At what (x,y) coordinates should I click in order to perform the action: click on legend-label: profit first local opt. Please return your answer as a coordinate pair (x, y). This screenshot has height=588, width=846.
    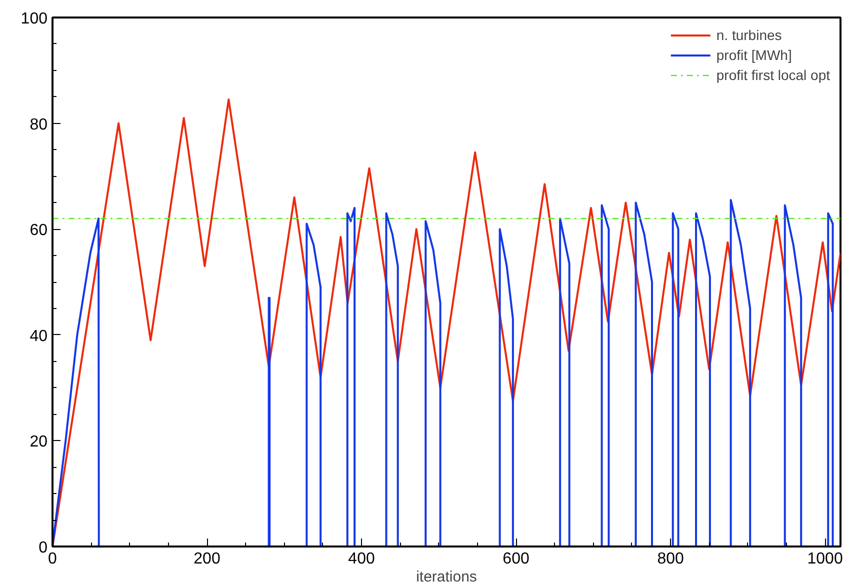
    Looking at the image, I should click on (773, 75).